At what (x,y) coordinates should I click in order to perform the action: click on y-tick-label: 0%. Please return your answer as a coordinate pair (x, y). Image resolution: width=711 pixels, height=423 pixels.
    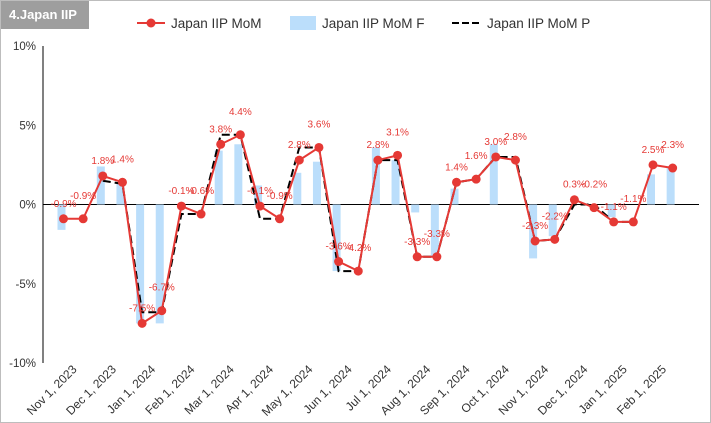
    Looking at the image, I should click on (27, 206).